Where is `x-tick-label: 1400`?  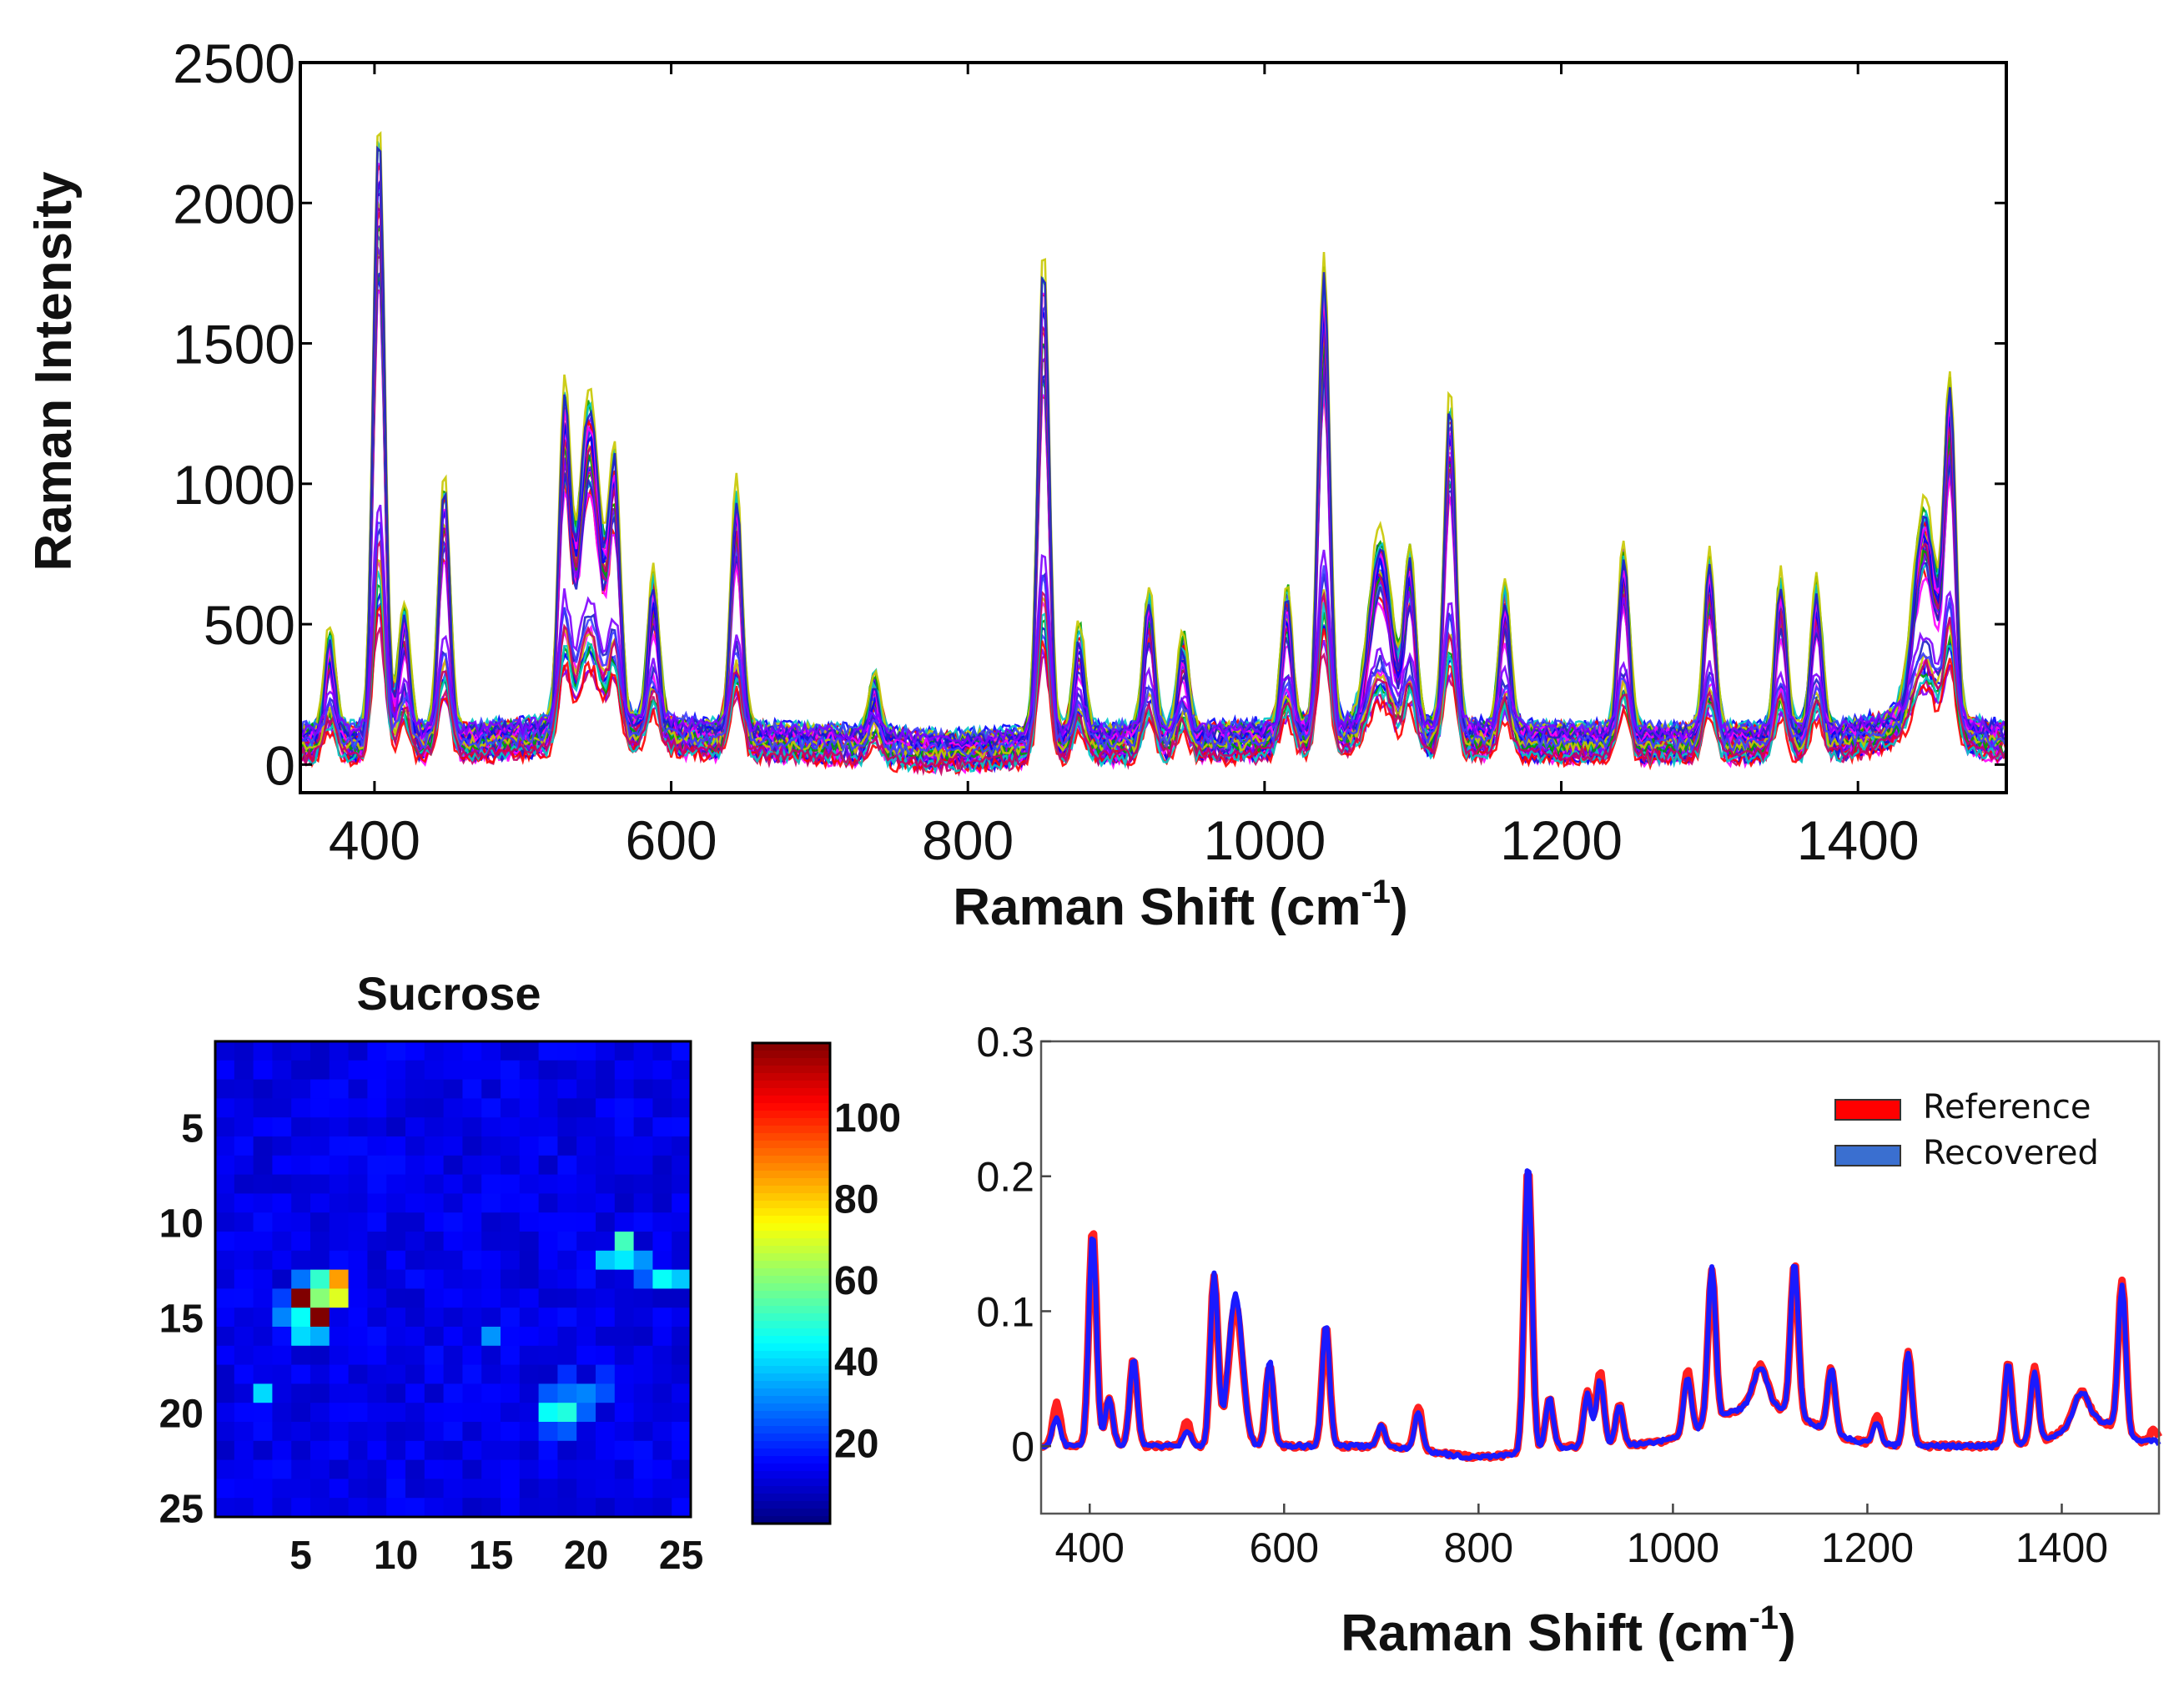
x-tick-label: 1400 is located at coordinates (1858, 840).